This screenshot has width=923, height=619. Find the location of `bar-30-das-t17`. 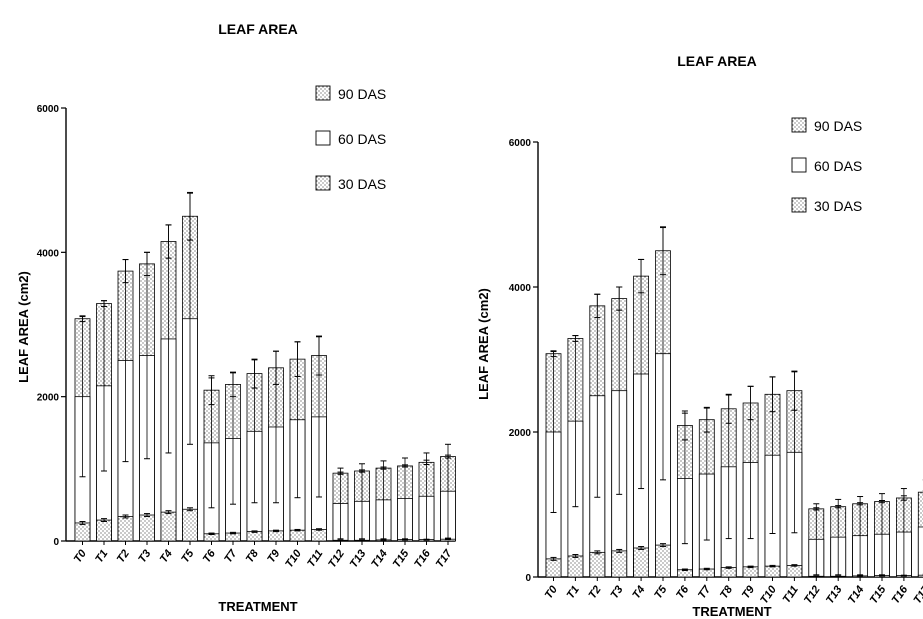

bar-30-das-t17 is located at coordinates (920, 576).